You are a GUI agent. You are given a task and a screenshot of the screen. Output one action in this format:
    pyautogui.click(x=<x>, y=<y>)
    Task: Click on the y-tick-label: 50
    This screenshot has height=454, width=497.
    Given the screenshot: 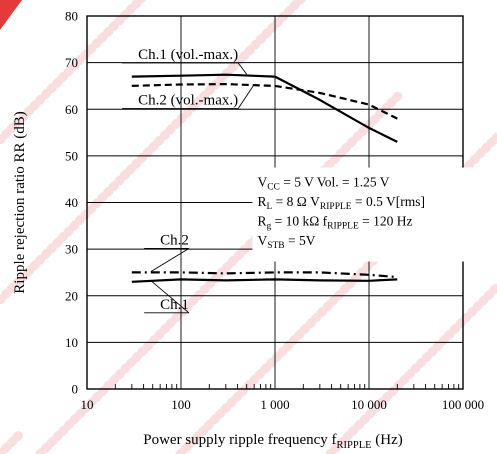 What is the action you would take?
    pyautogui.click(x=71, y=155)
    